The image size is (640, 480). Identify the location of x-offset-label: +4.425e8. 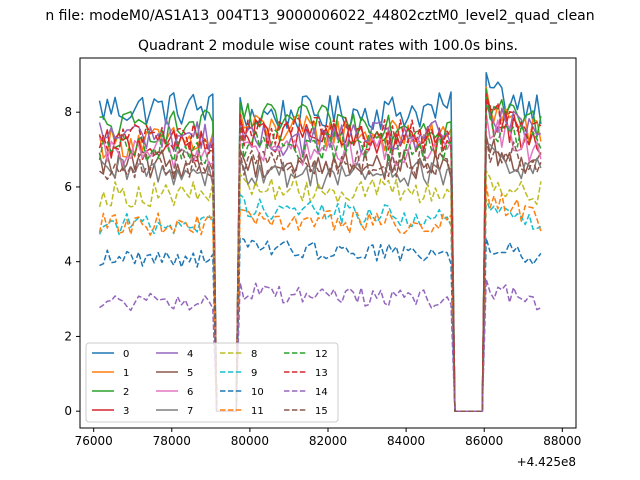
(546, 462).